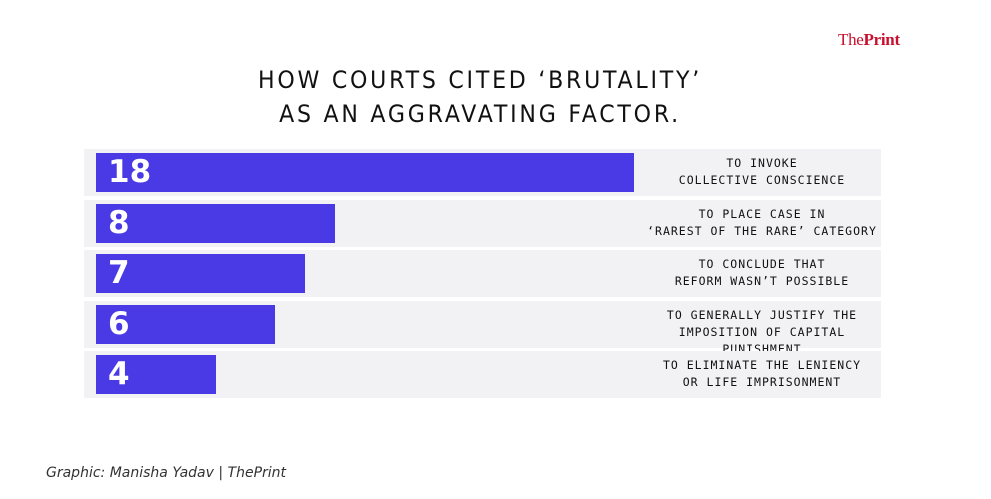 The width and height of the screenshot is (991, 499). I want to click on bar: 4, so click(156, 374).